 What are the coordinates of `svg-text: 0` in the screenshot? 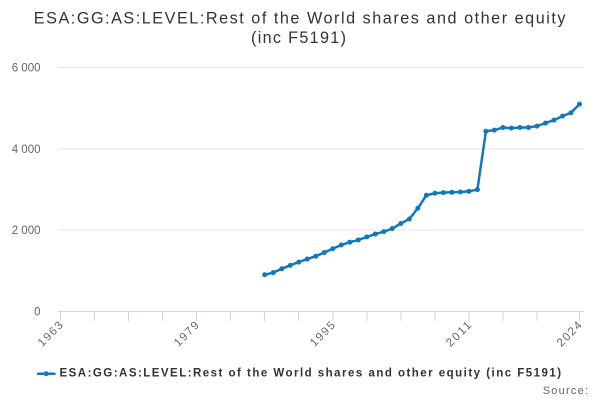 It's located at (37, 312).